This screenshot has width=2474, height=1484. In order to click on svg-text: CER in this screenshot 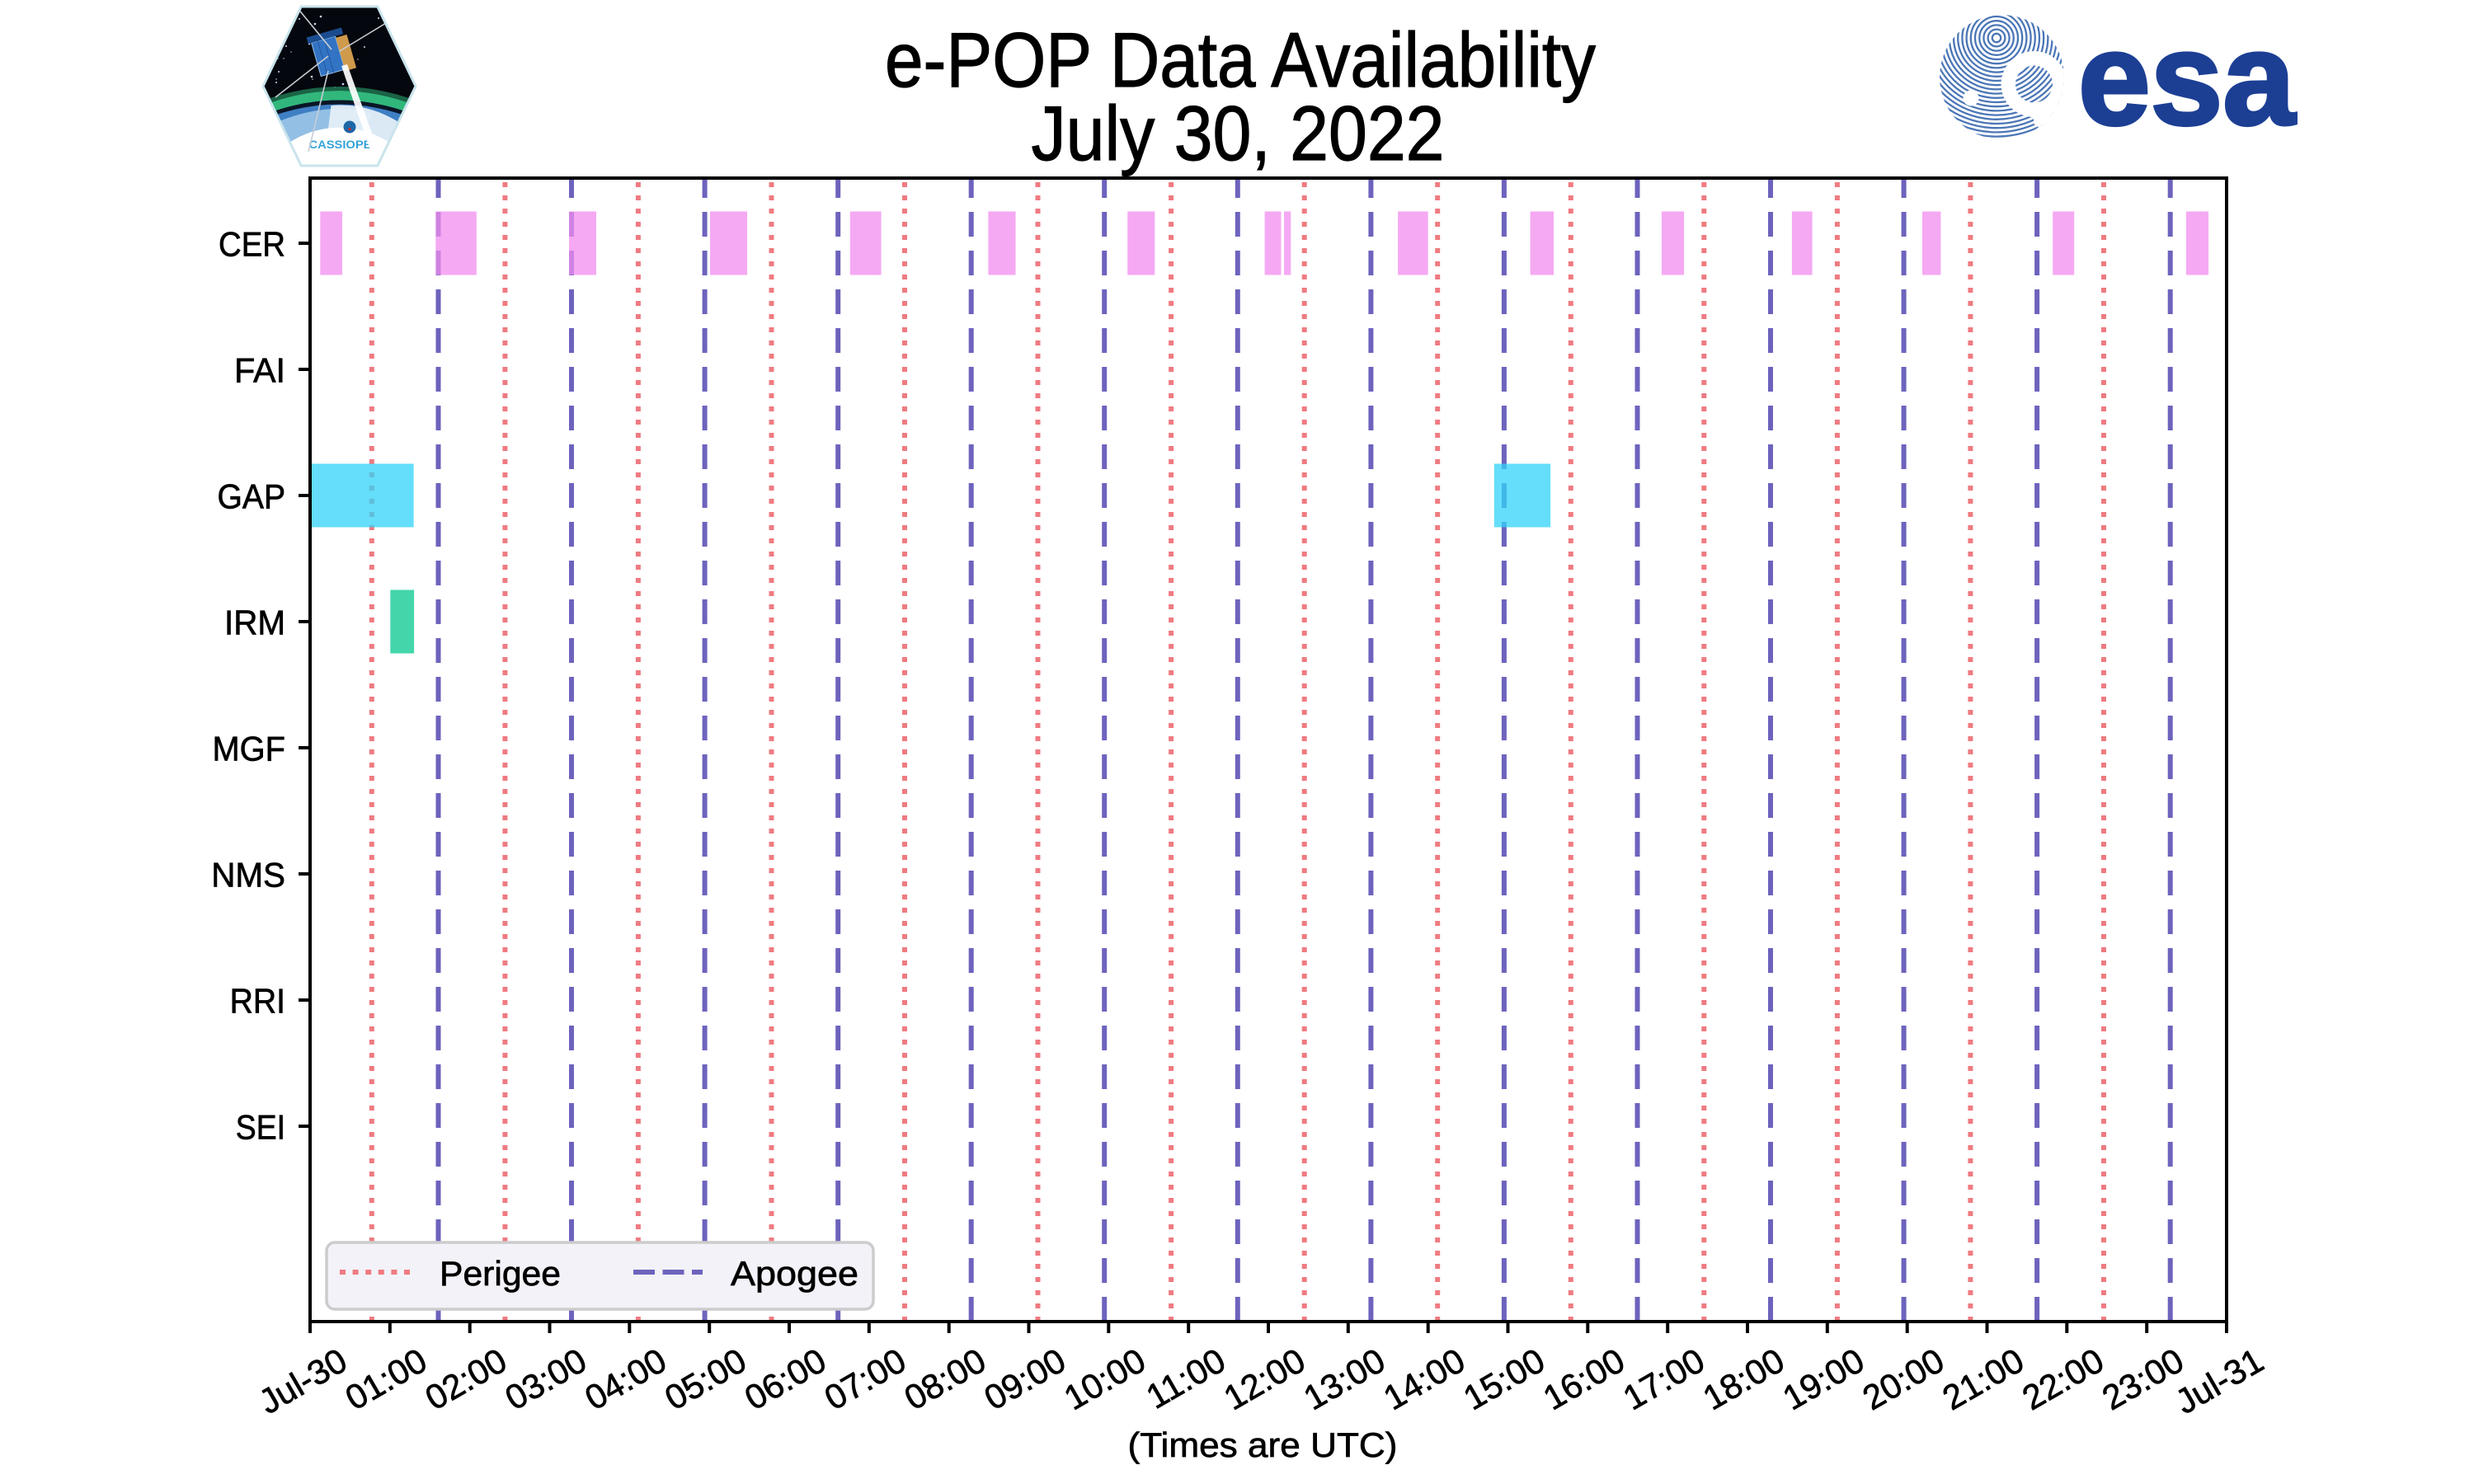, I will do `click(252, 244)`.